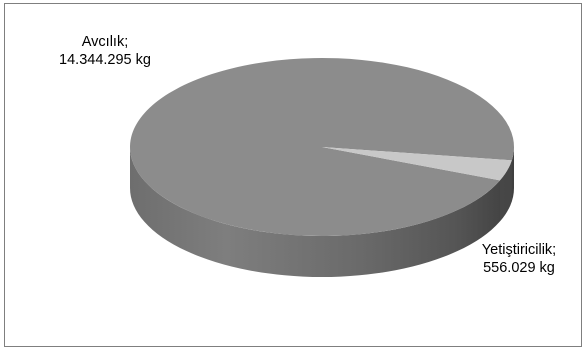 The image size is (588, 352). Describe the element at coordinates (105, 42) in the screenshot. I see `slice-label-avcilik-name: Avcılık;` at that location.